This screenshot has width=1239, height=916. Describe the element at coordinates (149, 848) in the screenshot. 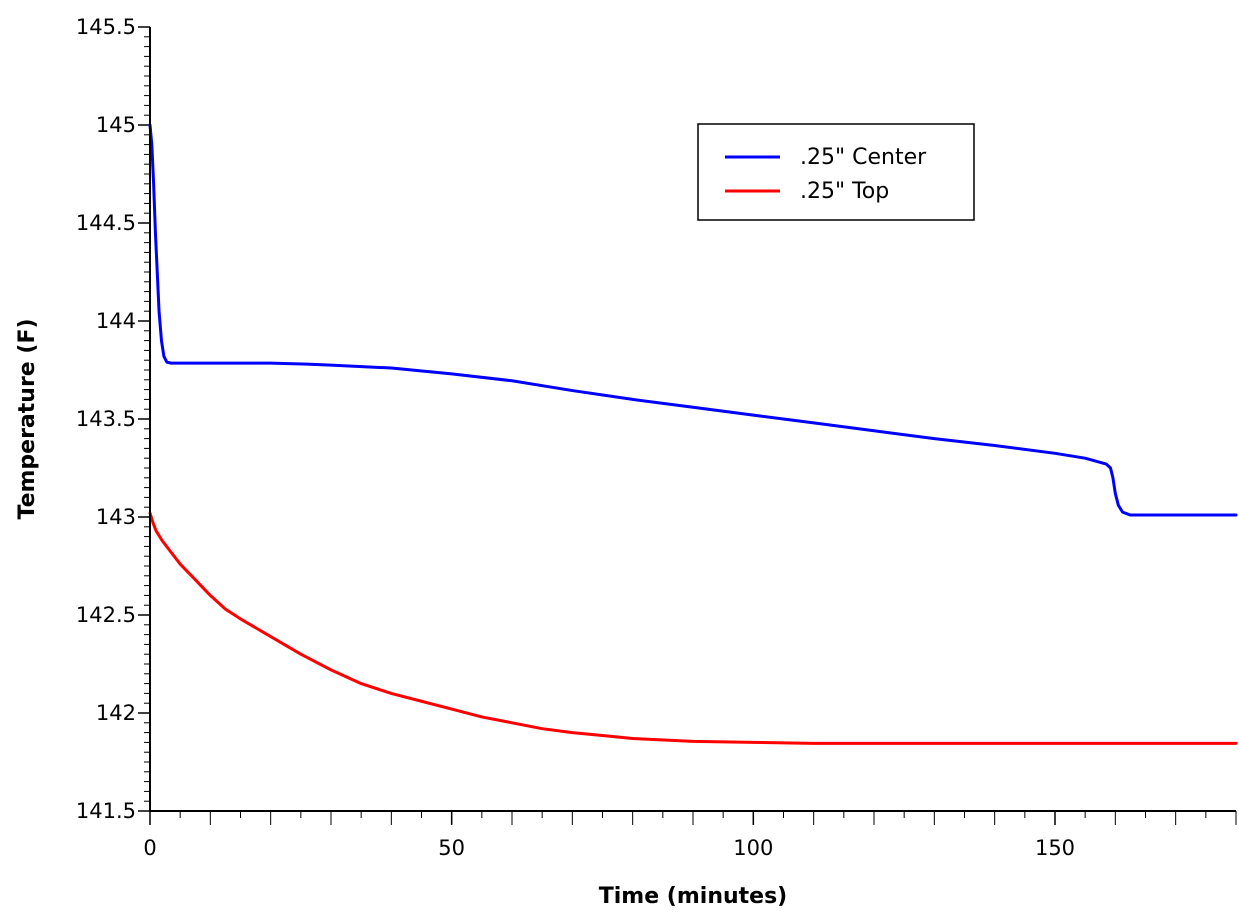

I see `x-tick-label: 0` at that location.